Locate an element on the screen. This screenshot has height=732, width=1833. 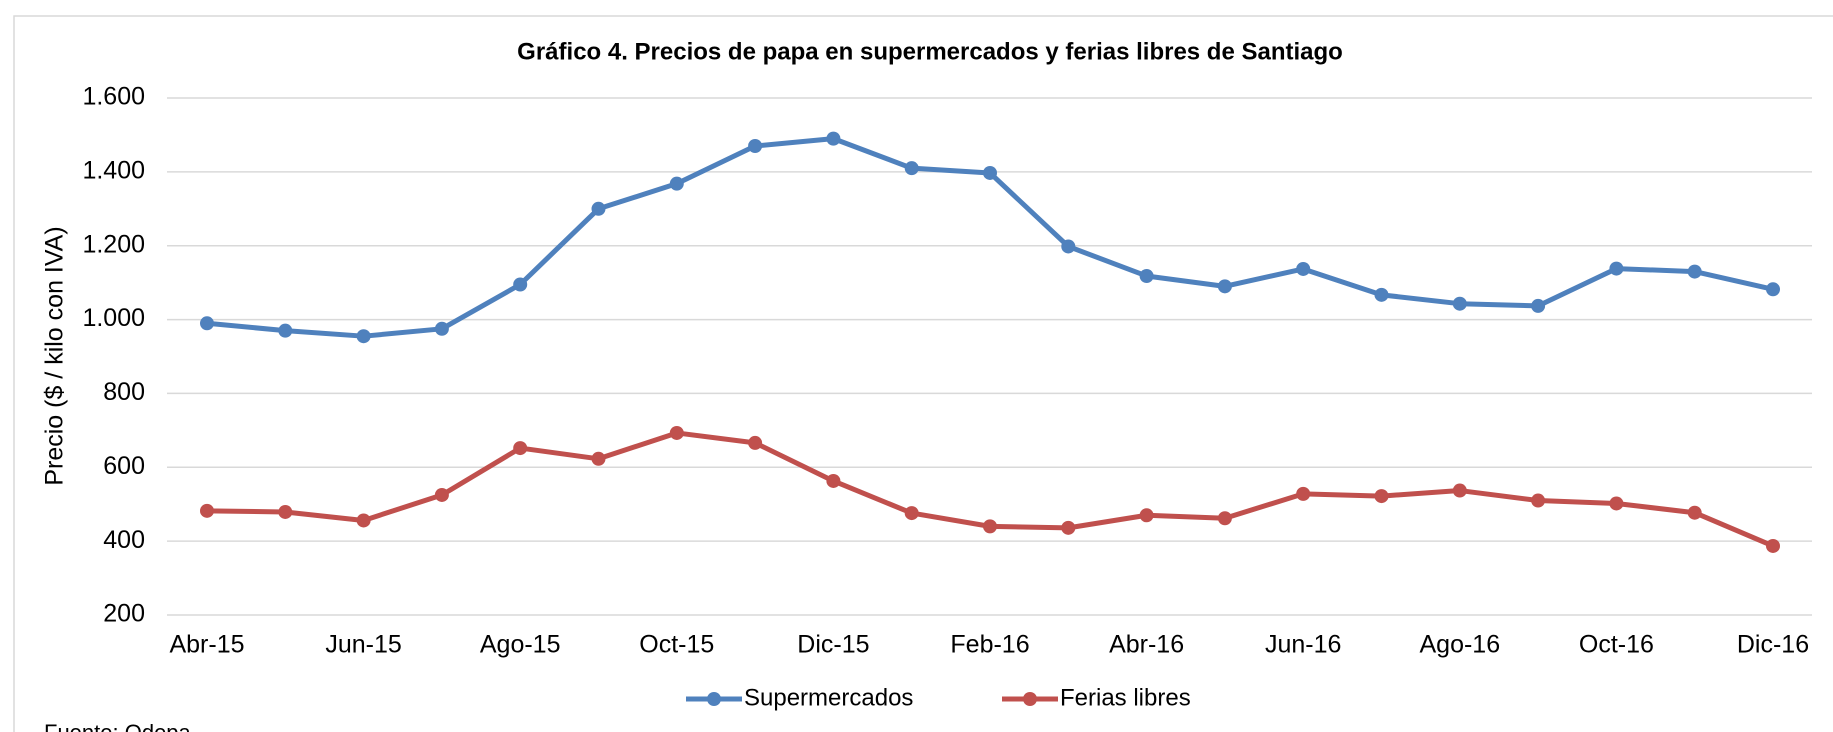
y-tick-label: 1.400 is located at coordinates (113, 170).